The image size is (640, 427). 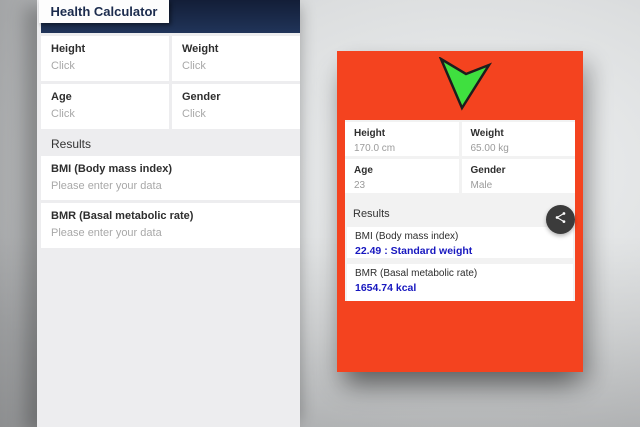 What do you see at coordinates (386, 288) in the screenshot?
I see `bmr-value: 1654.74 kcal` at bounding box center [386, 288].